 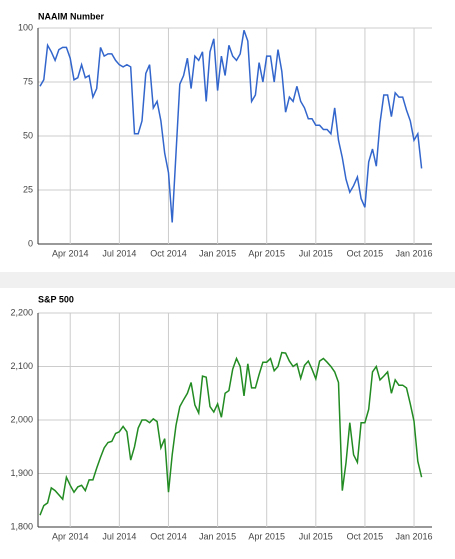 I want to click on y-tick-label: 1,800, so click(x=21, y=526).